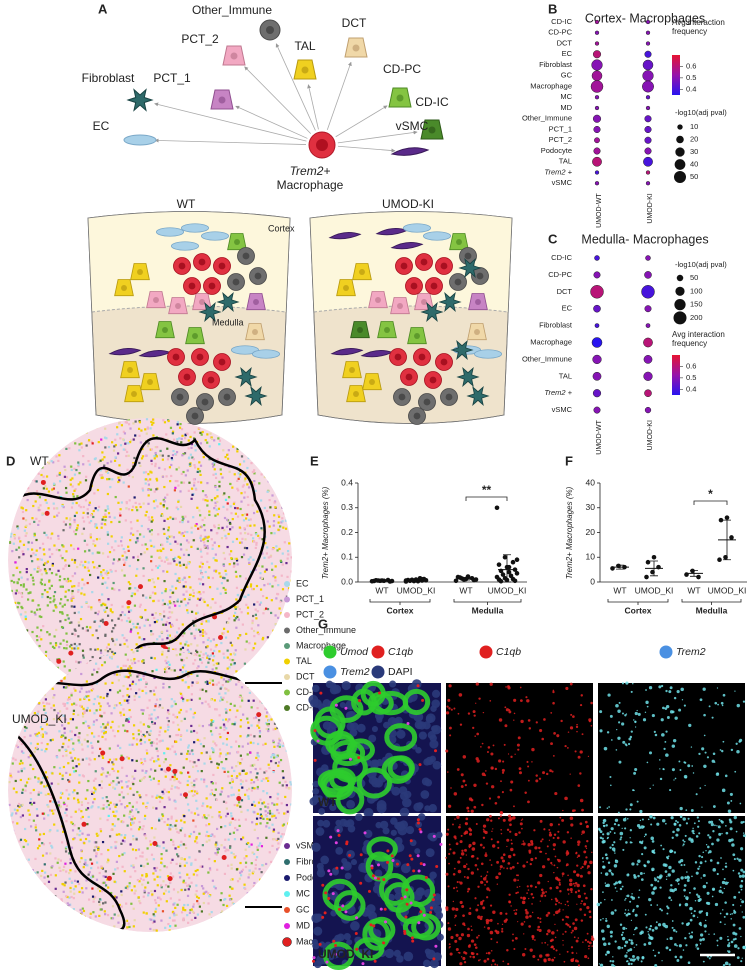  I want to click on size-key, so click(680, 152).